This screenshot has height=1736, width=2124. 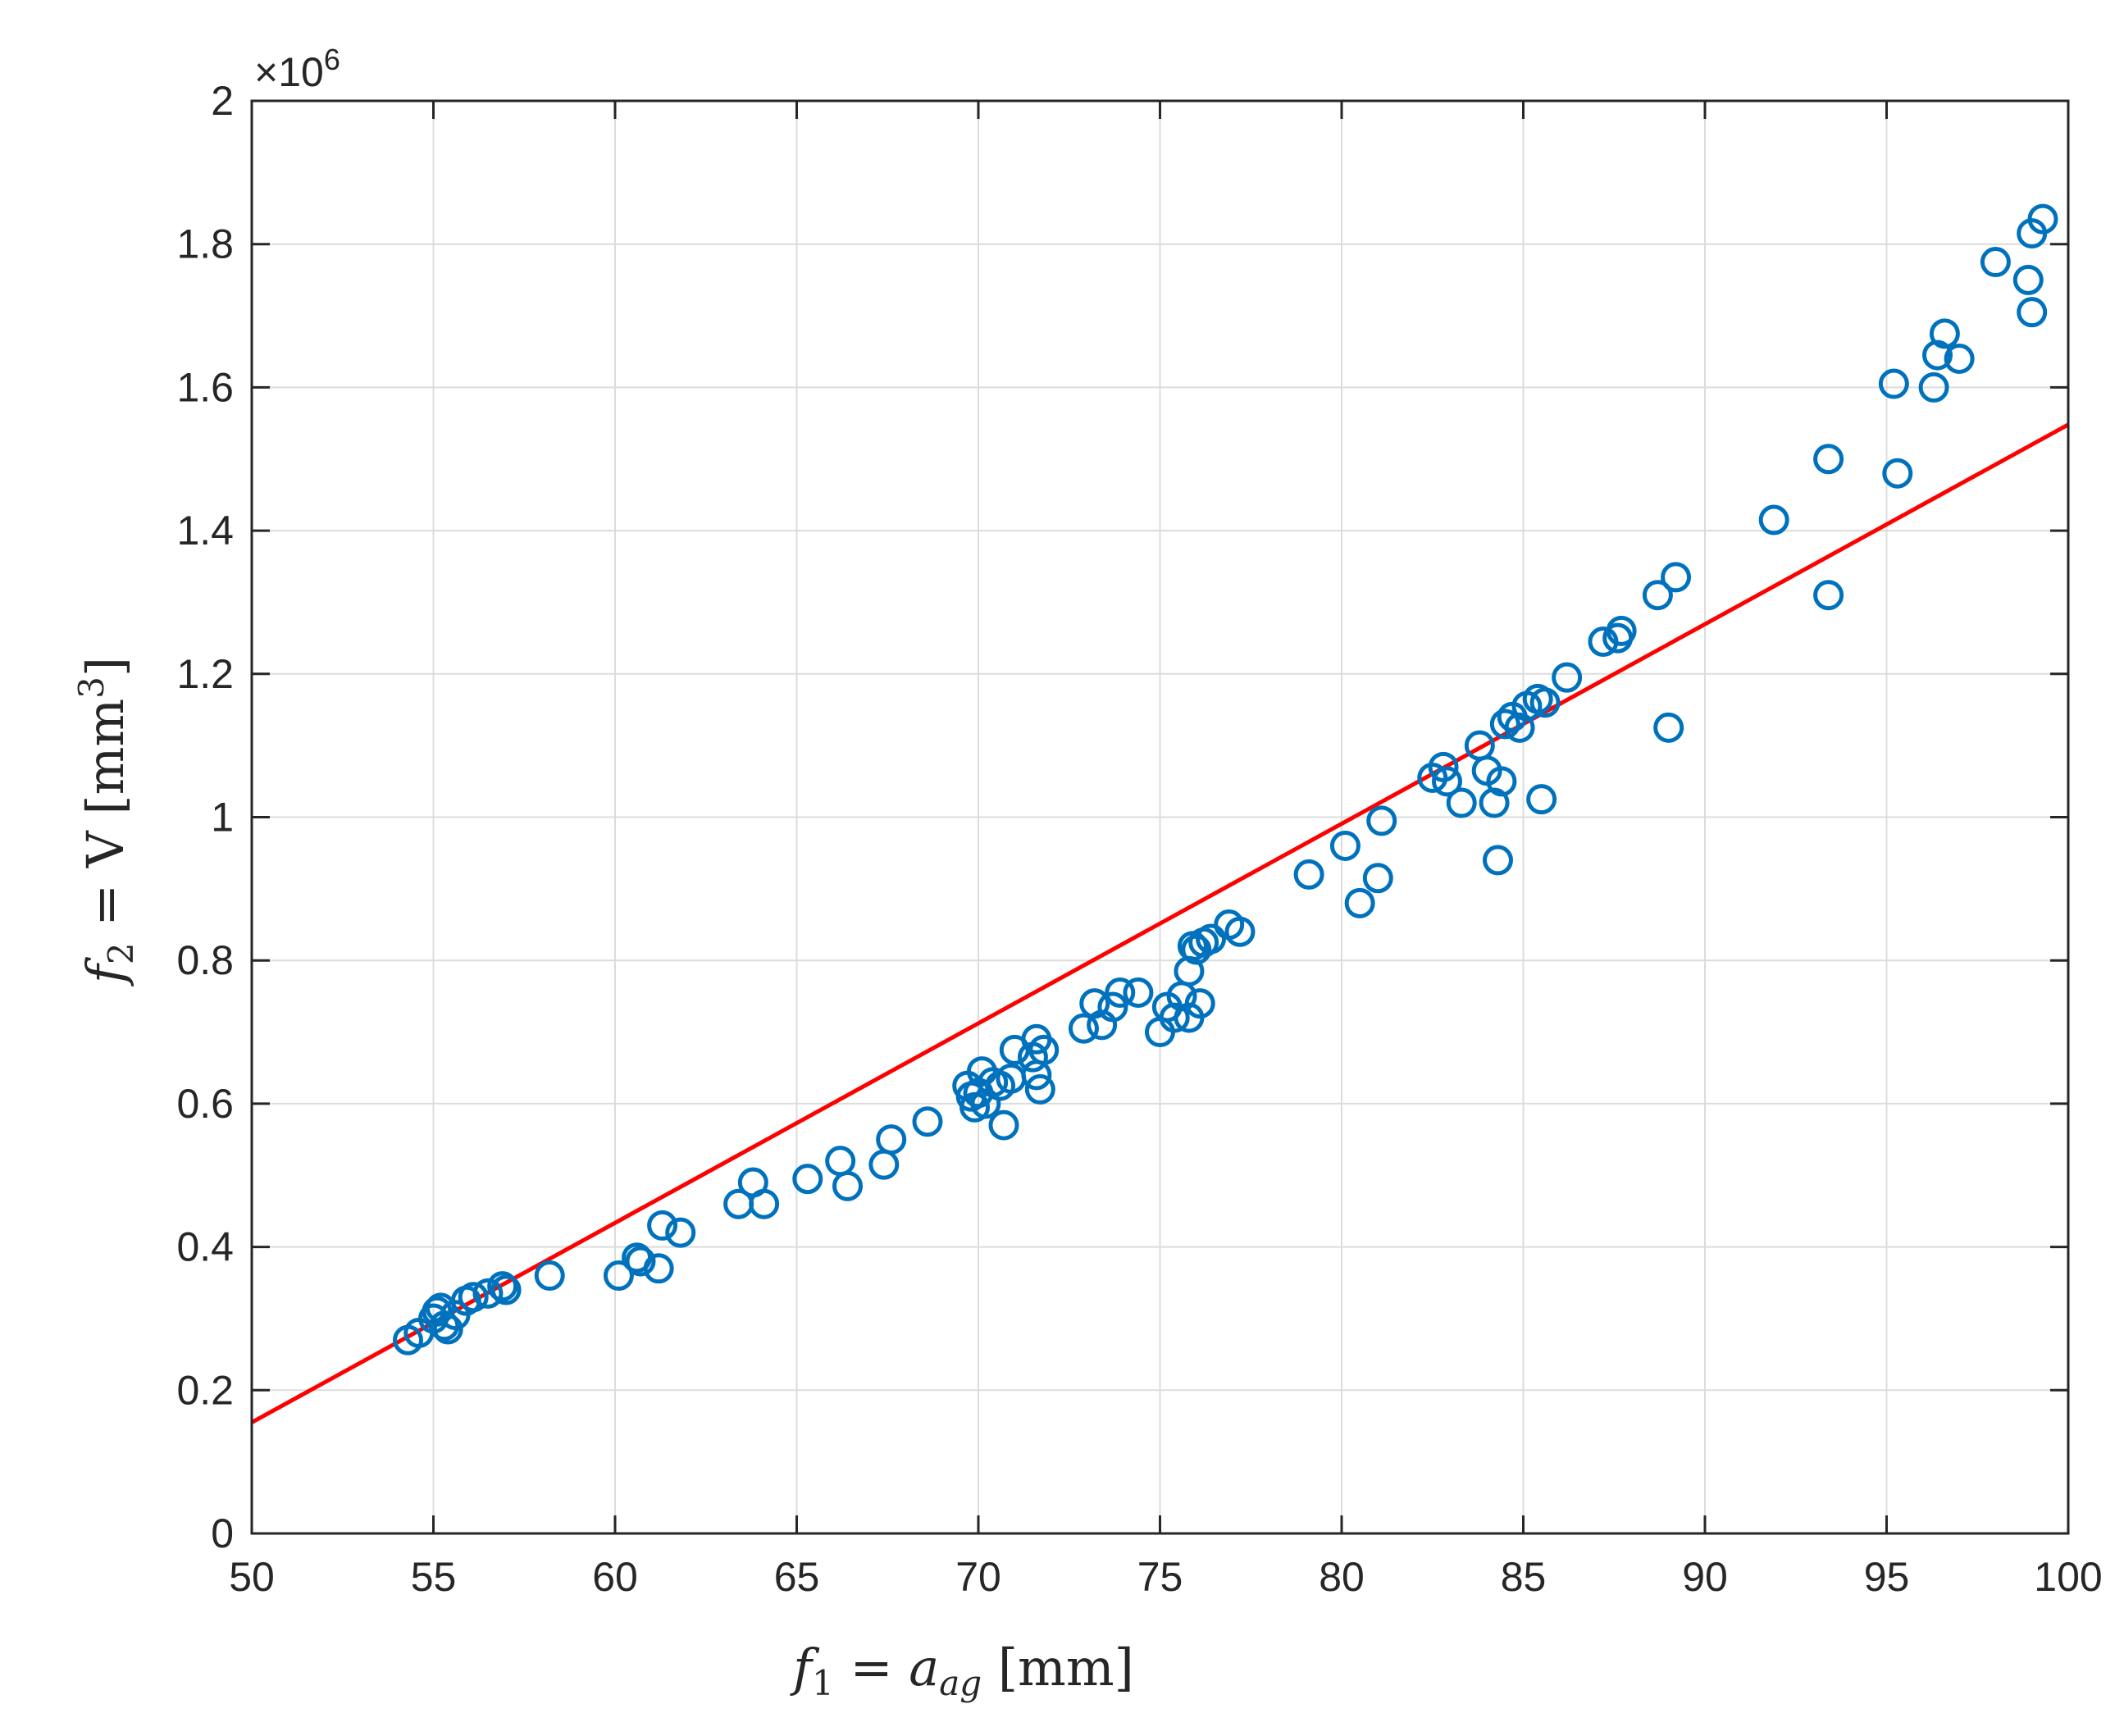 I want to click on y-tick-label: 1.6, so click(x=205, y=387).